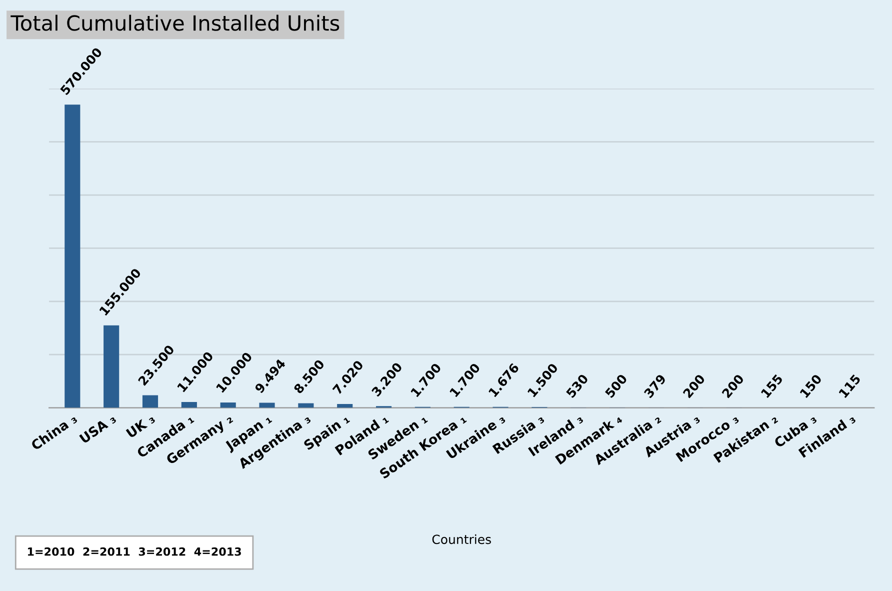 Image resolution: width=892 pixels, height=591 pixels. Describe the element at coordinates (134, 551) in the screenshot. I see `text: 1=2010 2=2011 3=2012 4=2013` at that location.